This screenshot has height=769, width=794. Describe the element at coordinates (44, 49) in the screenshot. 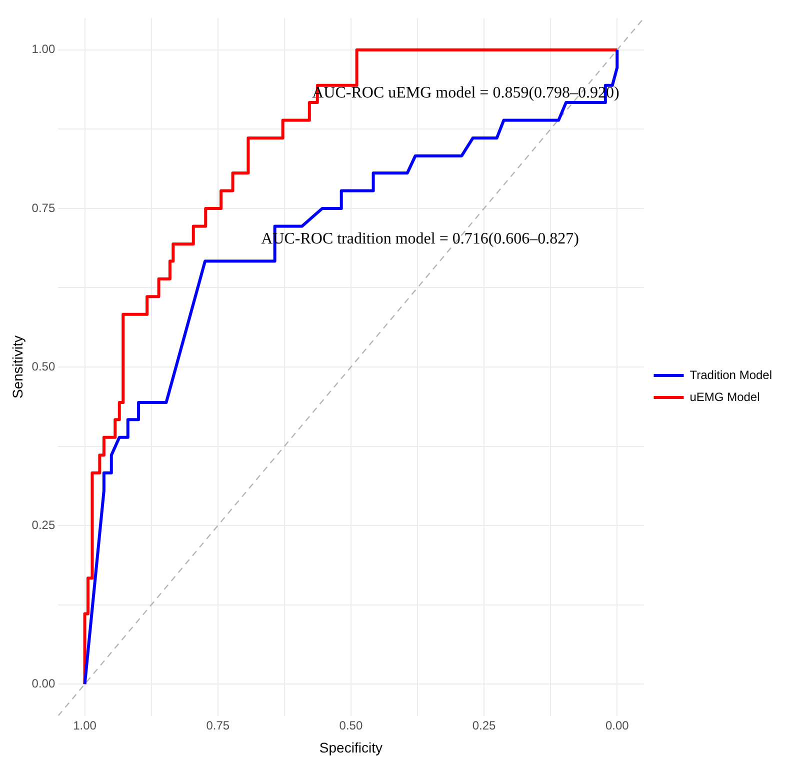

I see `y-tick-label: 1.00` at that location.